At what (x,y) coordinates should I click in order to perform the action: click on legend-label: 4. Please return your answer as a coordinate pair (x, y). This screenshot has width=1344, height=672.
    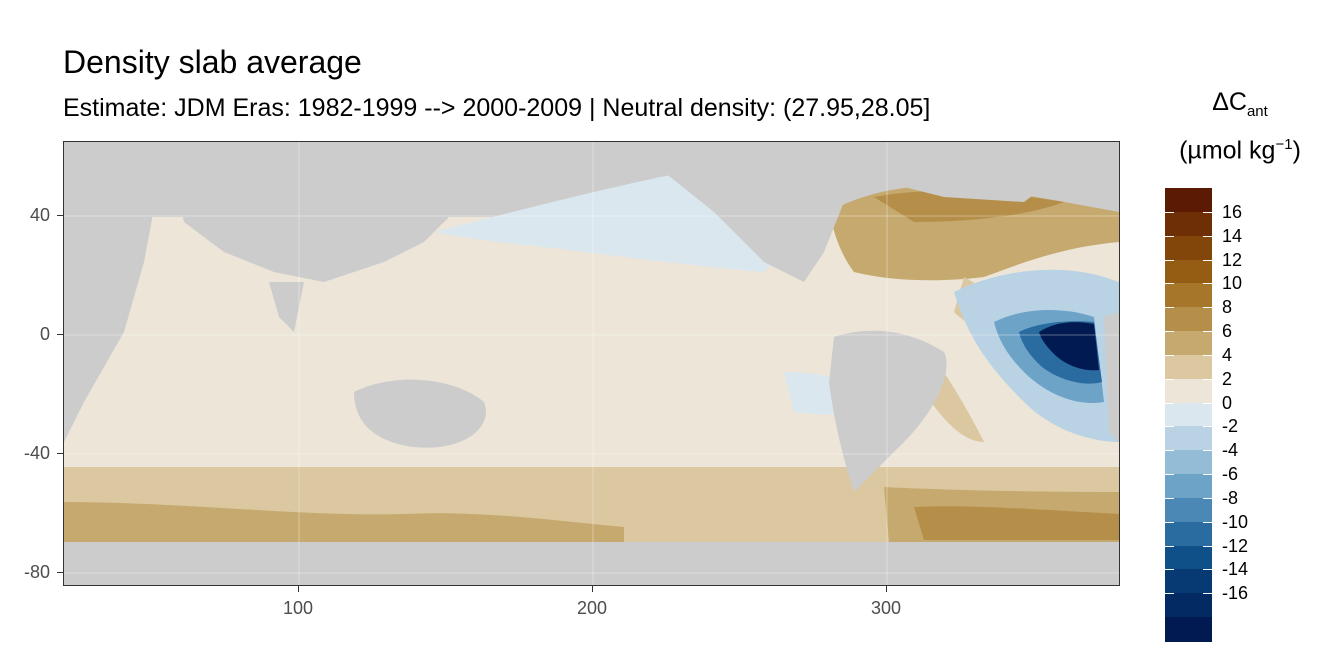
    Looking at the image, I should click on (1227, 354).